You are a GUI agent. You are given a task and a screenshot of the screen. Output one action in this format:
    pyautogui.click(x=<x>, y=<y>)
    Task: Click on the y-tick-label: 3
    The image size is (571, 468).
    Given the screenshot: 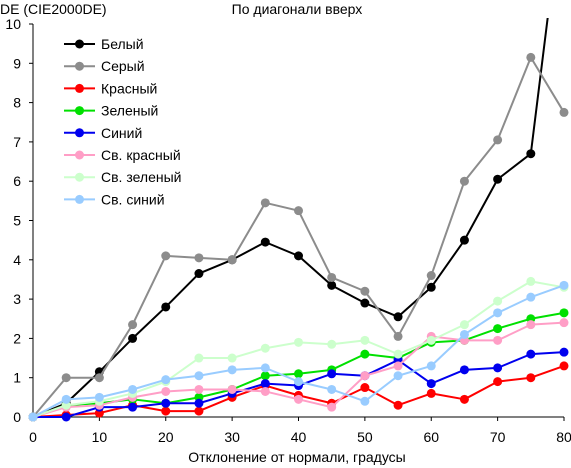 What is the action you would take?
    pyautogui.click(x=17, y=299)
    